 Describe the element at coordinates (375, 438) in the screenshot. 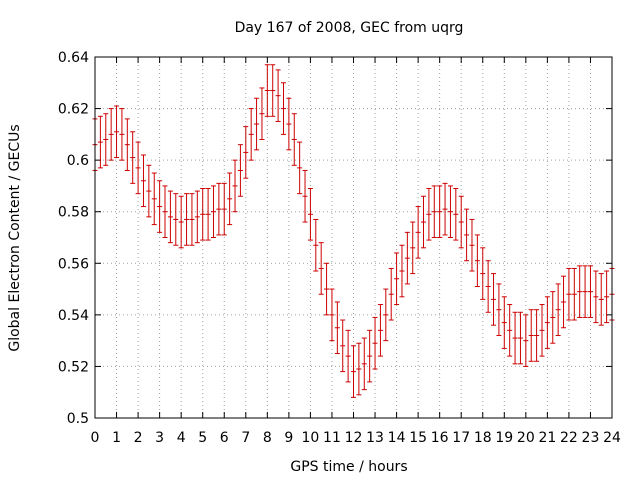

I see `x-tick-label: 13` at that location.